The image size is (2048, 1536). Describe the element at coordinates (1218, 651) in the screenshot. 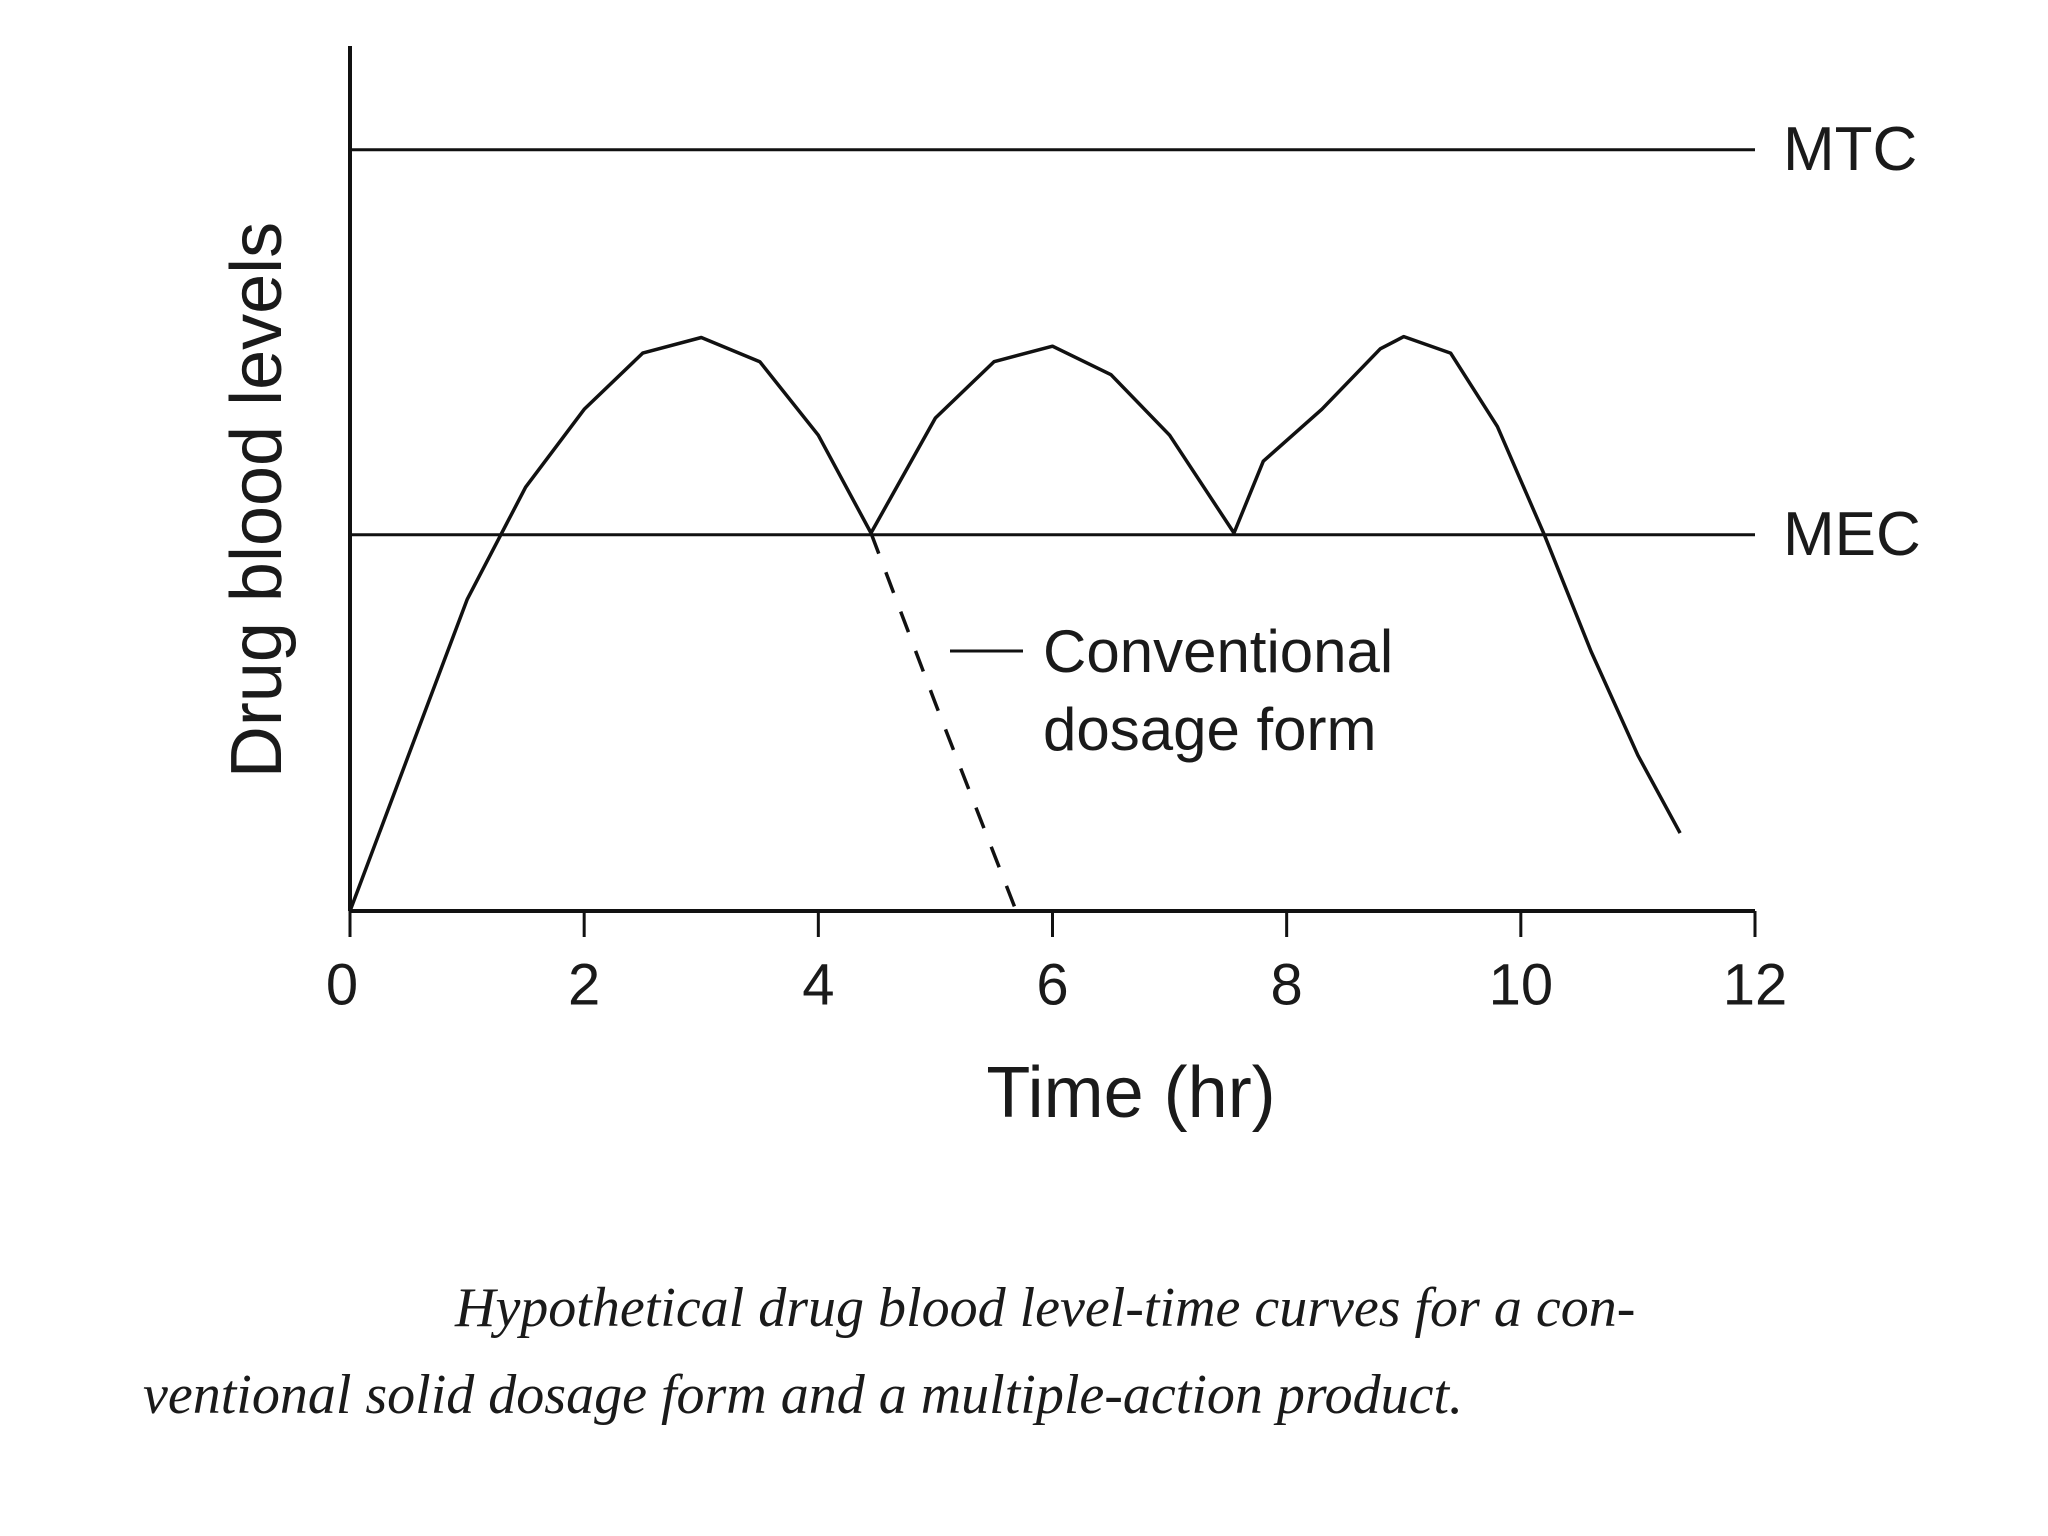

I see `annotation-line: Conventional` at that location.